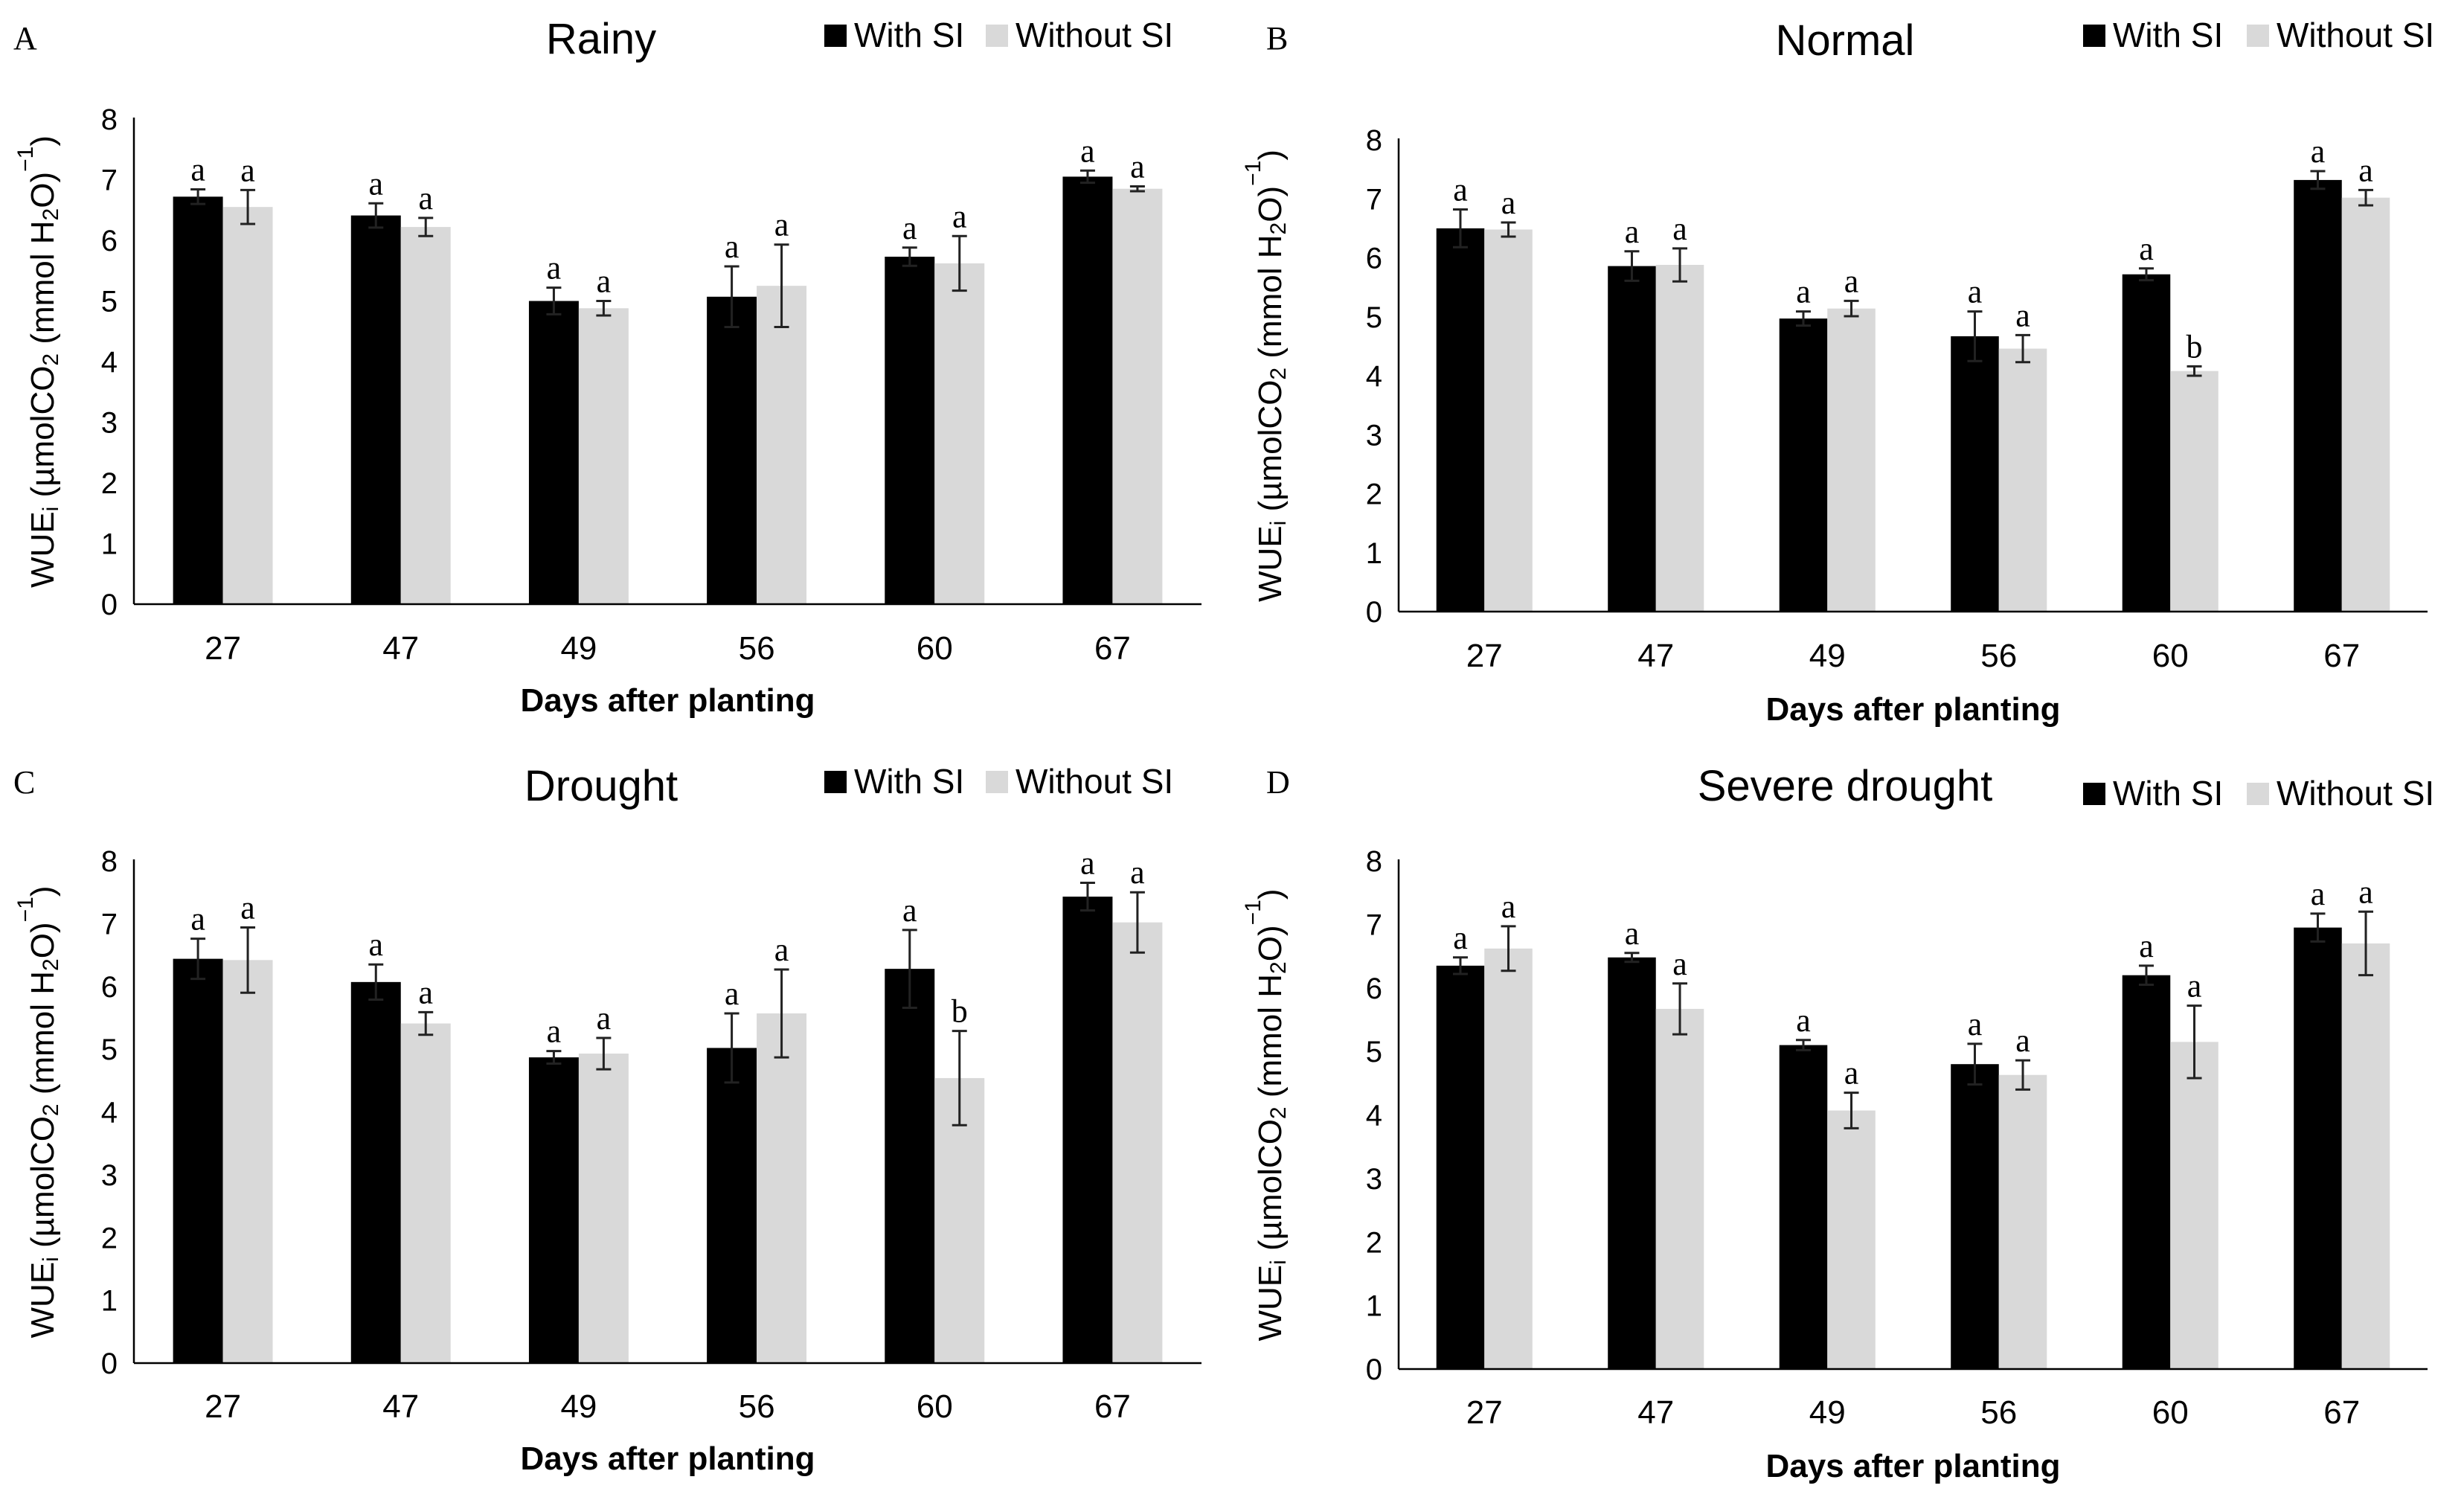  What do you see at coordinates (601, 786) in the screenshot?
I see `chart-title: Drought` at bounding box center [601, 786].